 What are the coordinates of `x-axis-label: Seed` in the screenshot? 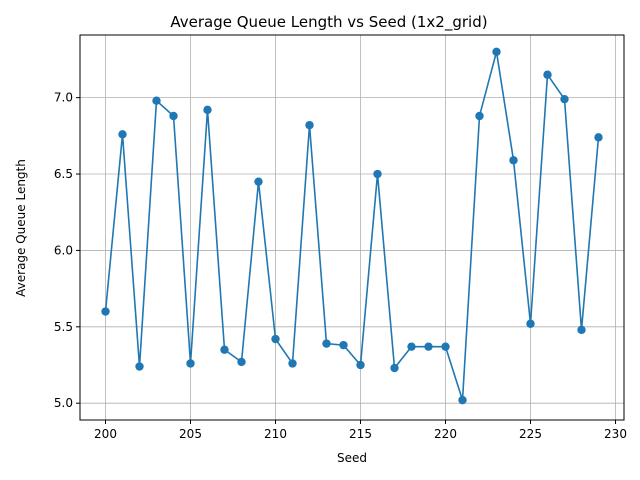 It's located at (352, 458).